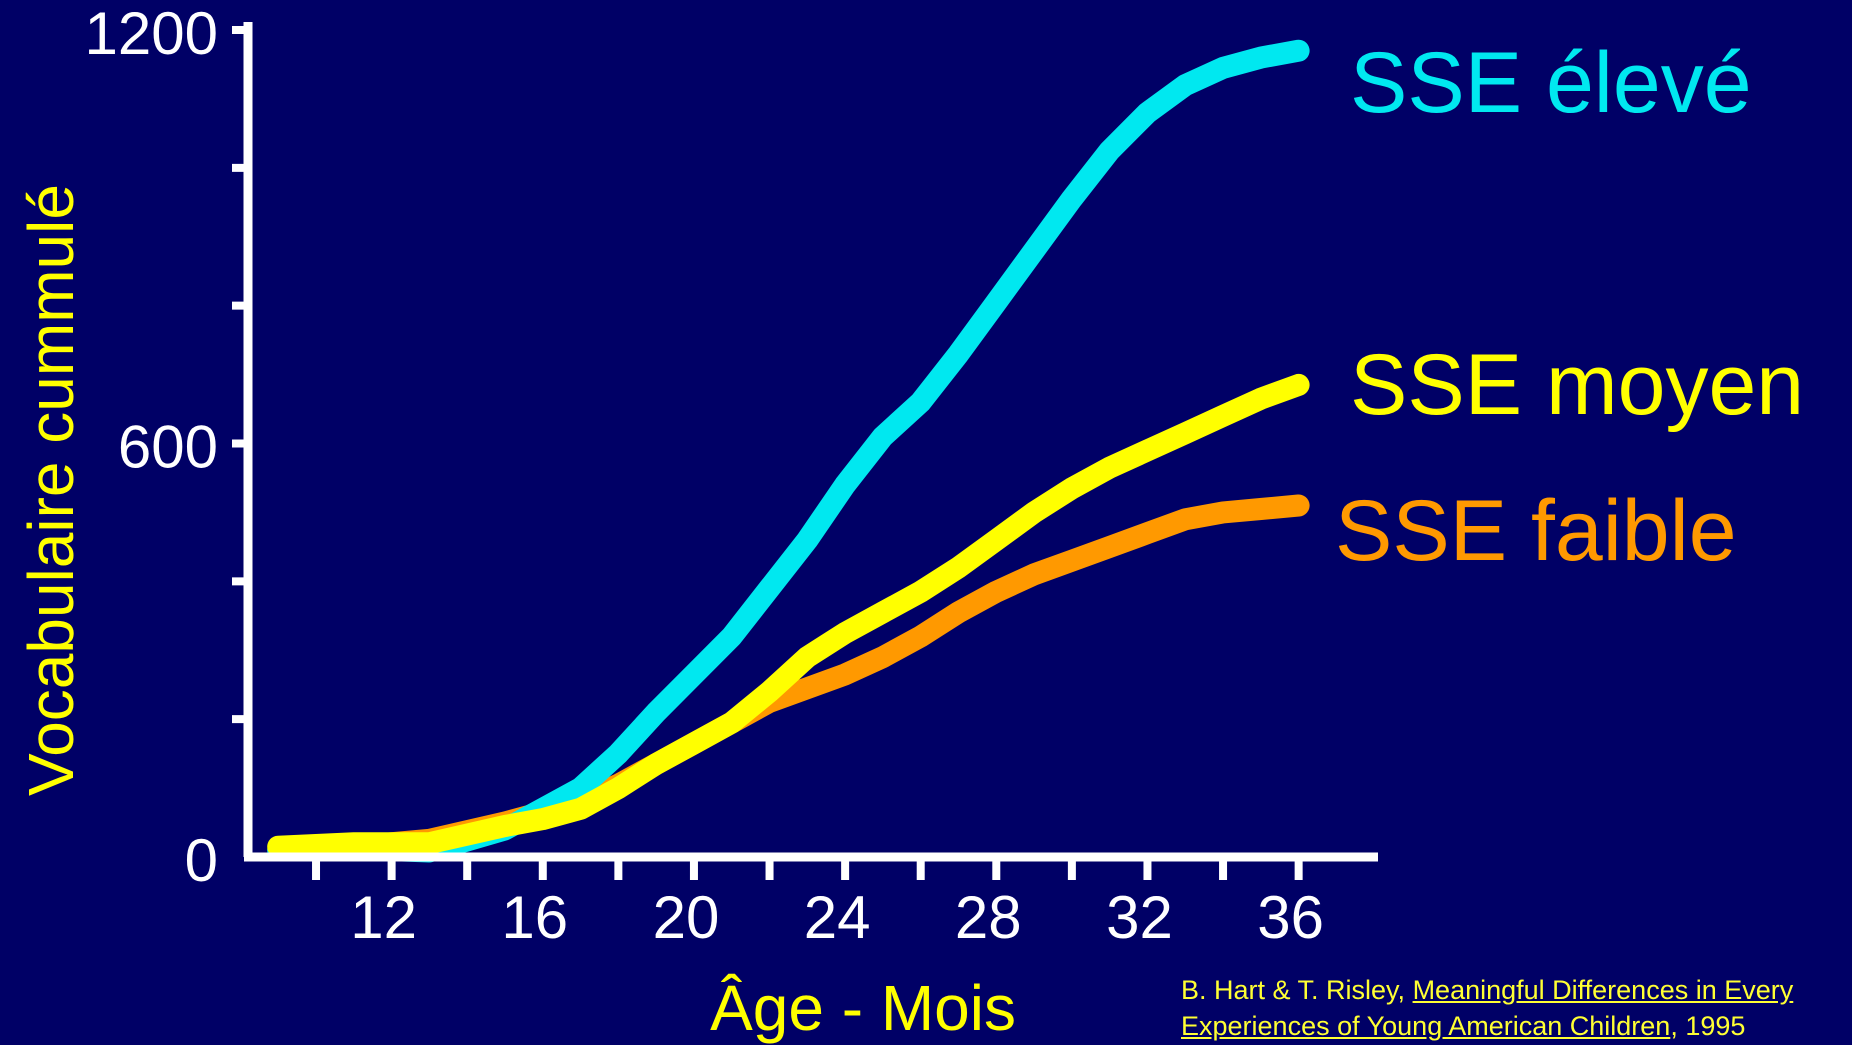  What do you see at coordinates (1426, 1026) in the screenshot?
I see `citation-title-line2: Experiences of Young American Children` at bounding box center [1426, 1026].